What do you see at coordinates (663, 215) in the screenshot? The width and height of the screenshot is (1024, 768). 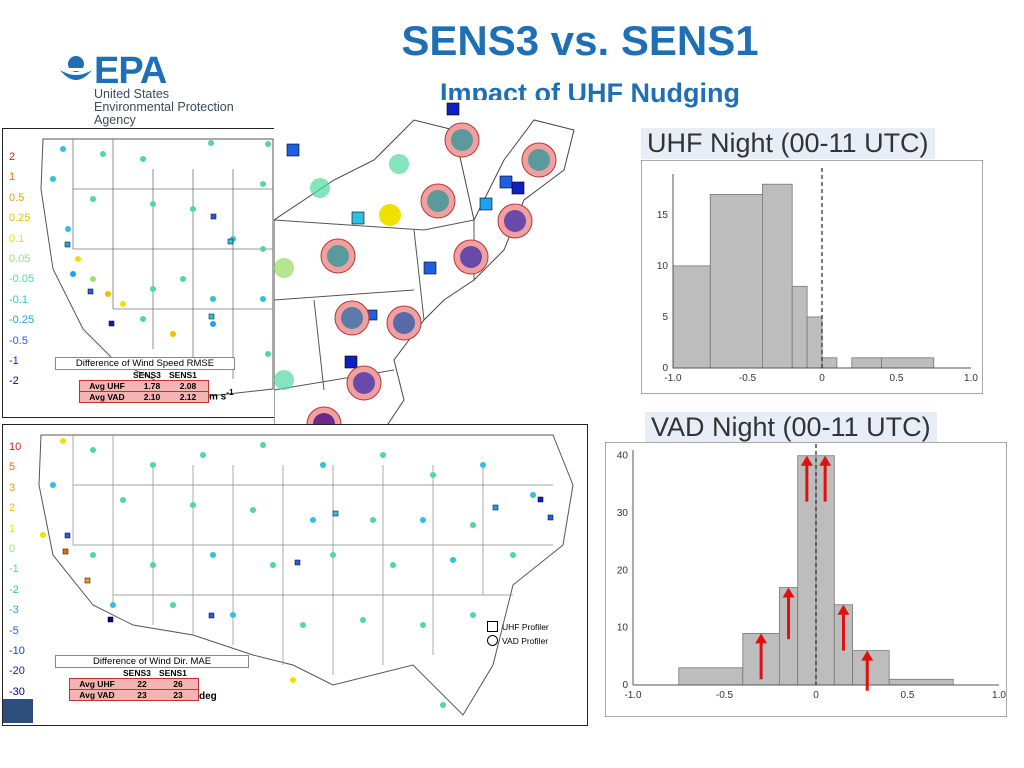 I see `y-tick-label: 15` at bounding box center [663, 215].